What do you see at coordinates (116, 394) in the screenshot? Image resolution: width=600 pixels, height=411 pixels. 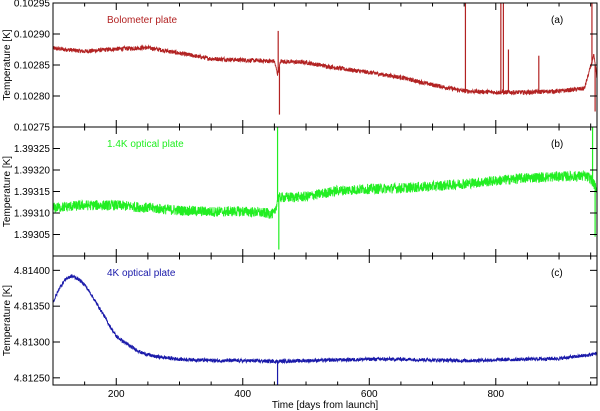 I see `x-tick-label: 200` at bounding box center [116, 394].